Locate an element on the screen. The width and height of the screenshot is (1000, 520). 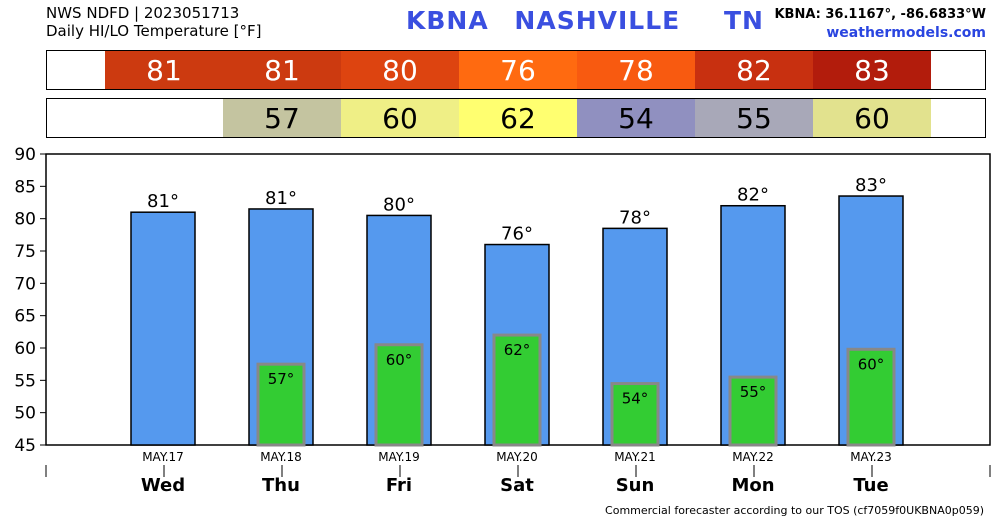
high-temp-cell-6: 83 is located at coordinates (872, 70).